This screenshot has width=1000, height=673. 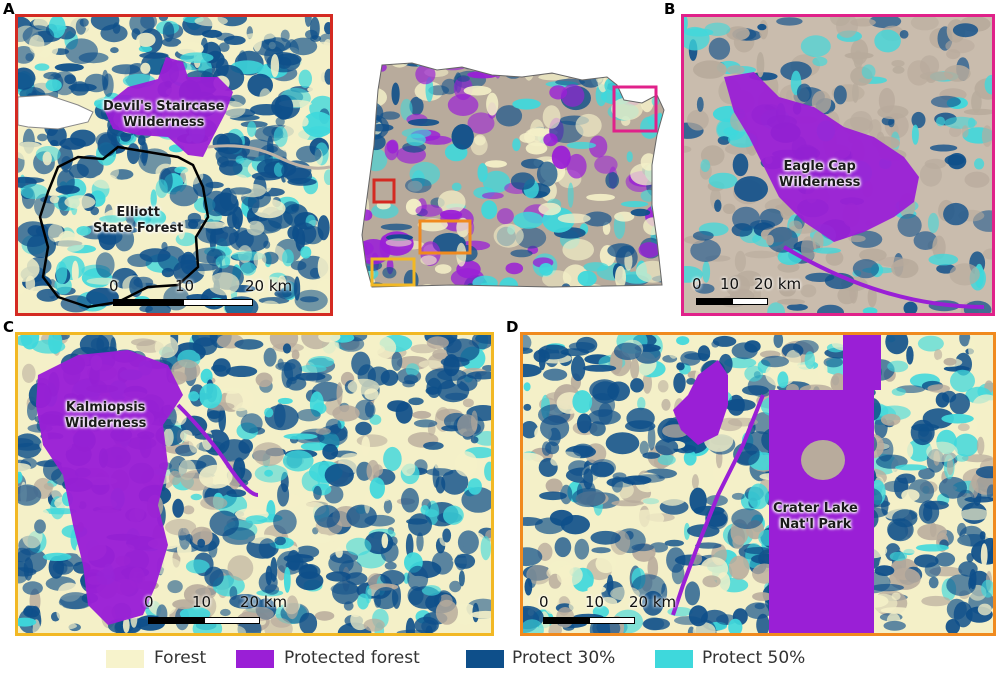 What do you see at coordinates (862, 362) in the screenshot?
I see `park-north` at bounding box center [862, 362].